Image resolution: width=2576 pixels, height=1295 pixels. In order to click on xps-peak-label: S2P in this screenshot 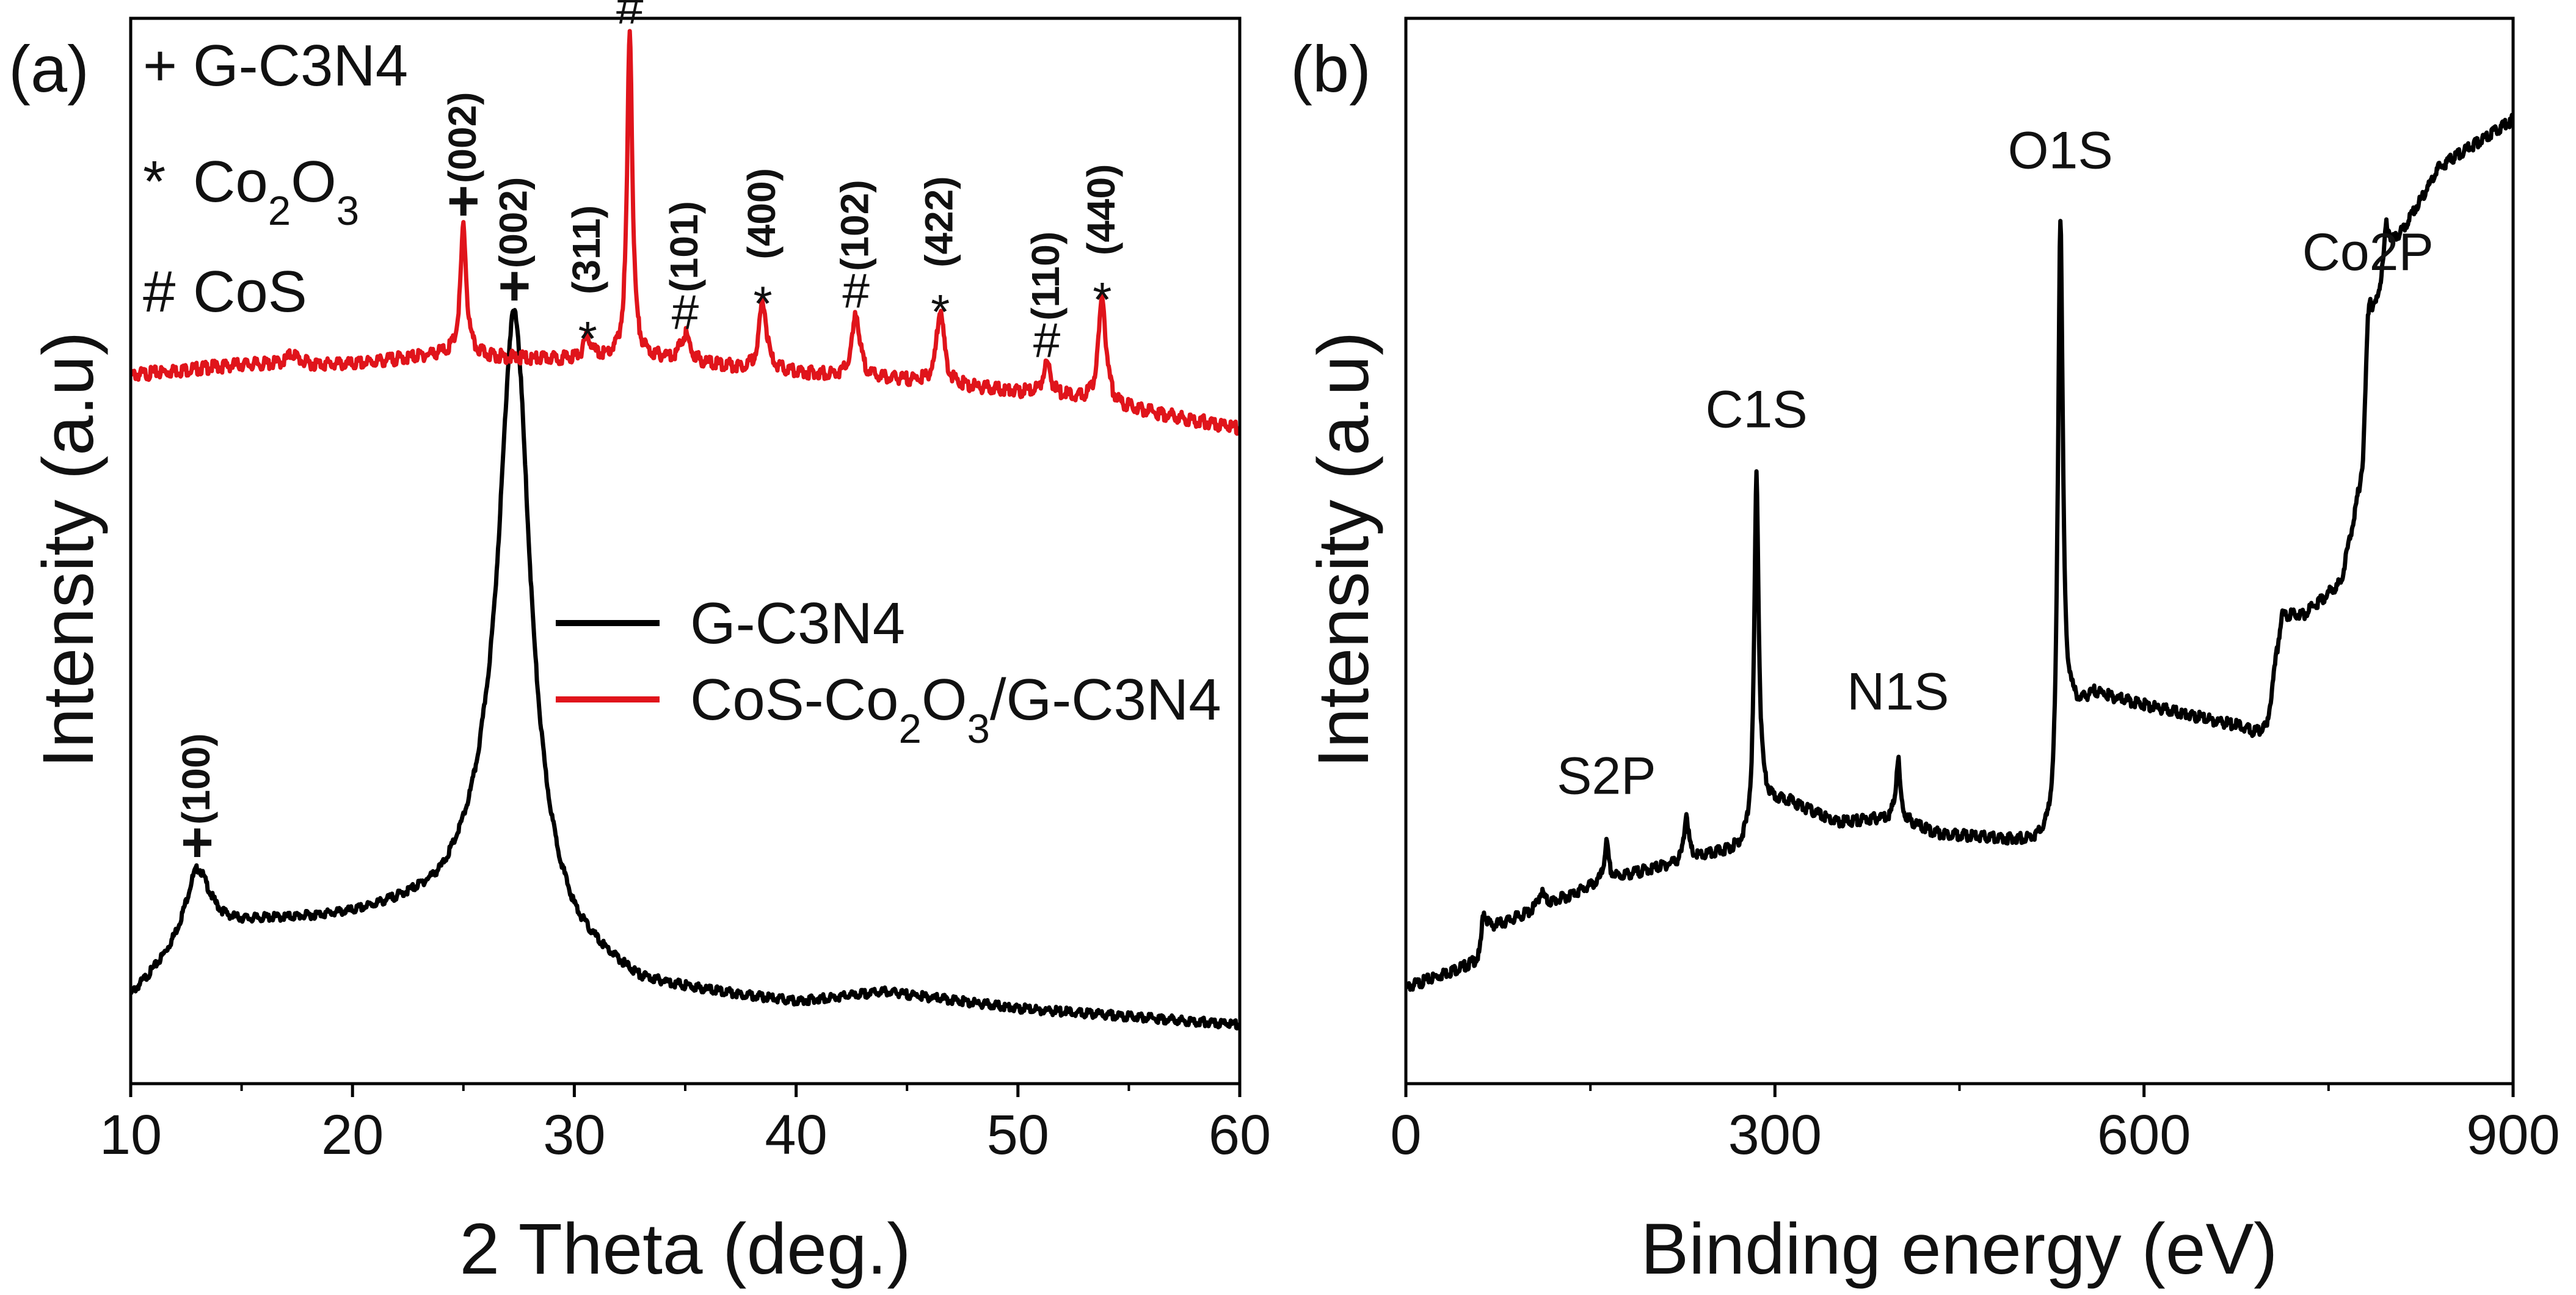, I will do `click(1606, 776)`.